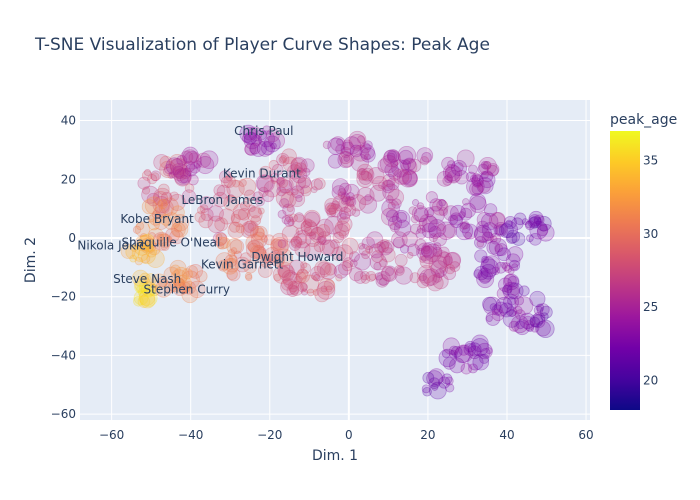 Image resolution: width=700 pixels, height=500 pixels. What do you see at coordinates (72, 238) in the screenshot?
I see `y-tick-label: 0` at bounding box center [72, 238].